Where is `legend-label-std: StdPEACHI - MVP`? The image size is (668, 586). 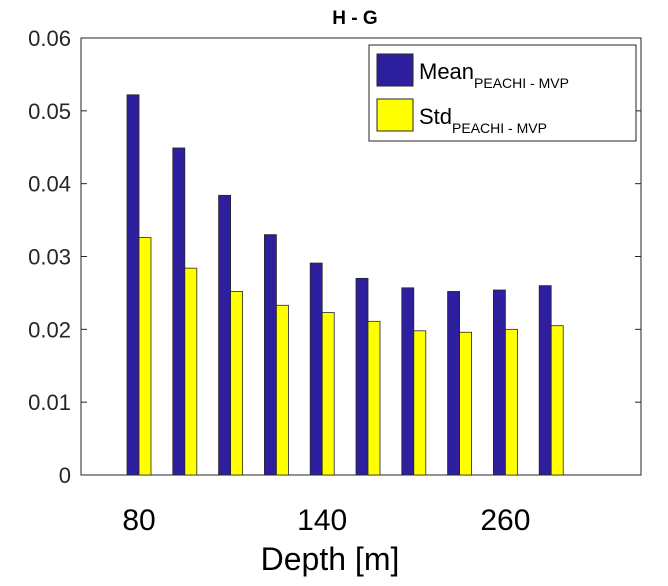 legend-label-std: StdPEACHI - MVP is located at coordinates (483, 120).